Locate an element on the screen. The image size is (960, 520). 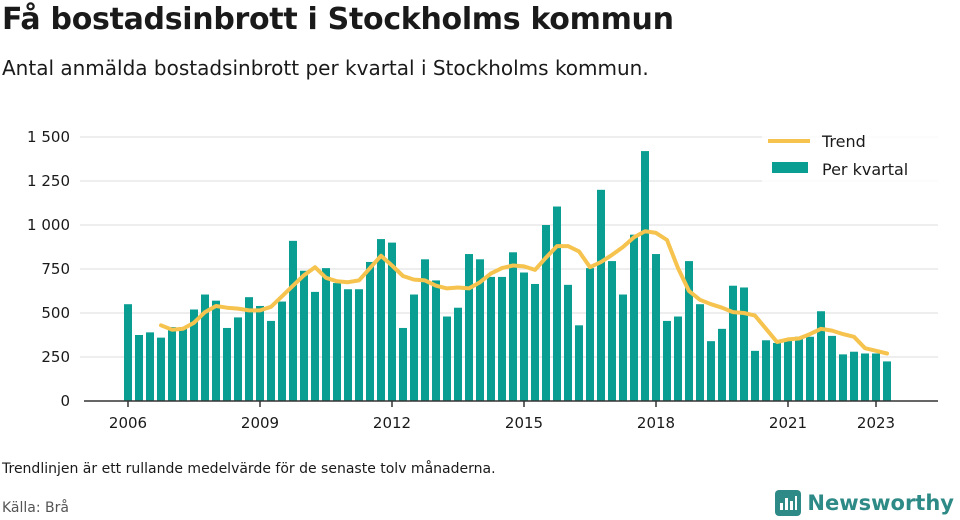
x-tick-label: 2009 is located at coordinates (260, 423).